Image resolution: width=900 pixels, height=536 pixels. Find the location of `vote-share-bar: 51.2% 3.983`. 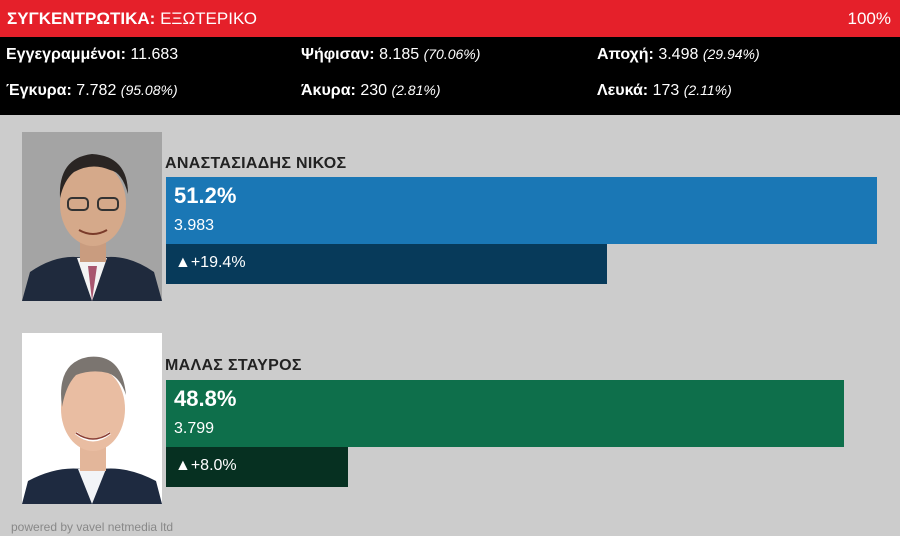

vote-share-bar: 51.2% 3.983 is located at coordinates (521, 210).